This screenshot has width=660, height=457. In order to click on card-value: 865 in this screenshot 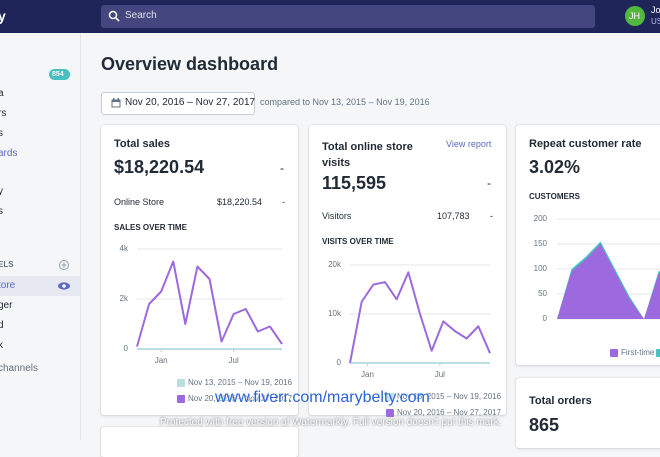, I will do `click(544, 425)`.